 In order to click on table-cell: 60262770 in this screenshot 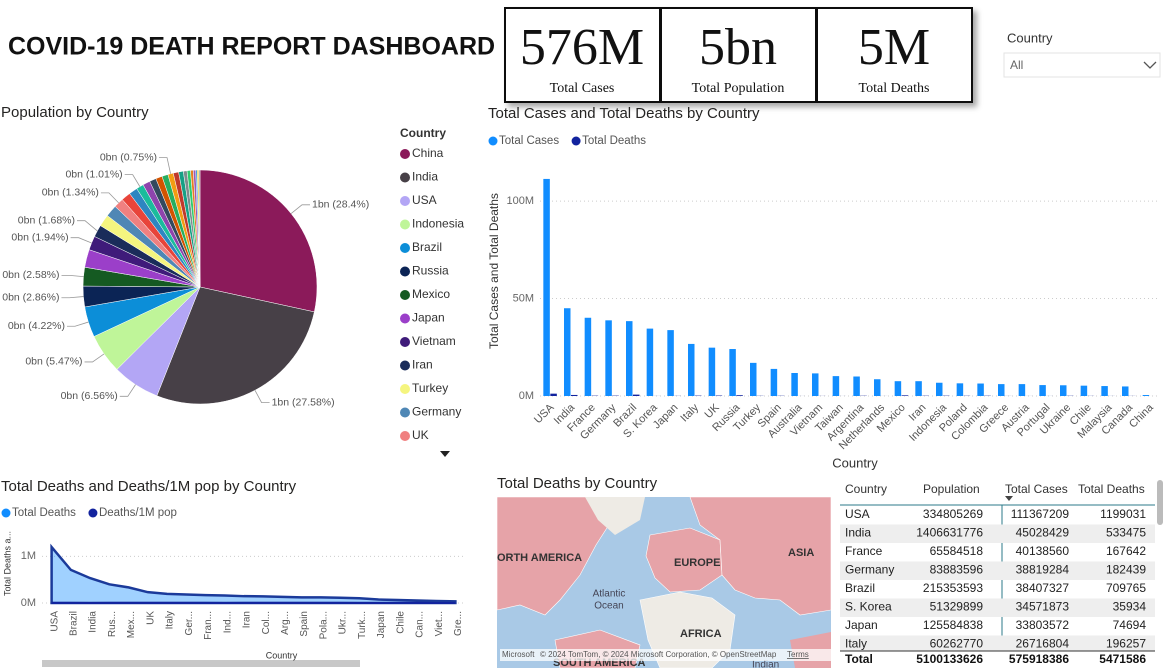, I will do `click(957, 644)`.